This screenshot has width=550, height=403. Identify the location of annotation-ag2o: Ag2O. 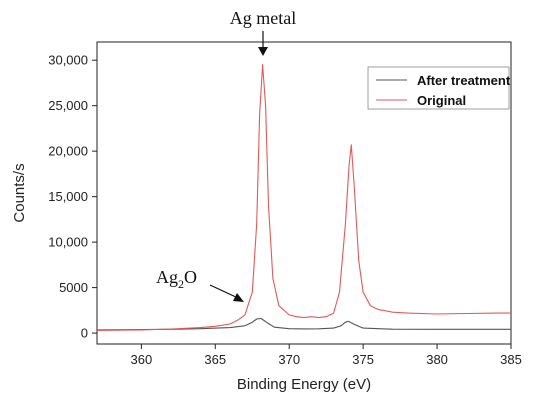
(200, 284).